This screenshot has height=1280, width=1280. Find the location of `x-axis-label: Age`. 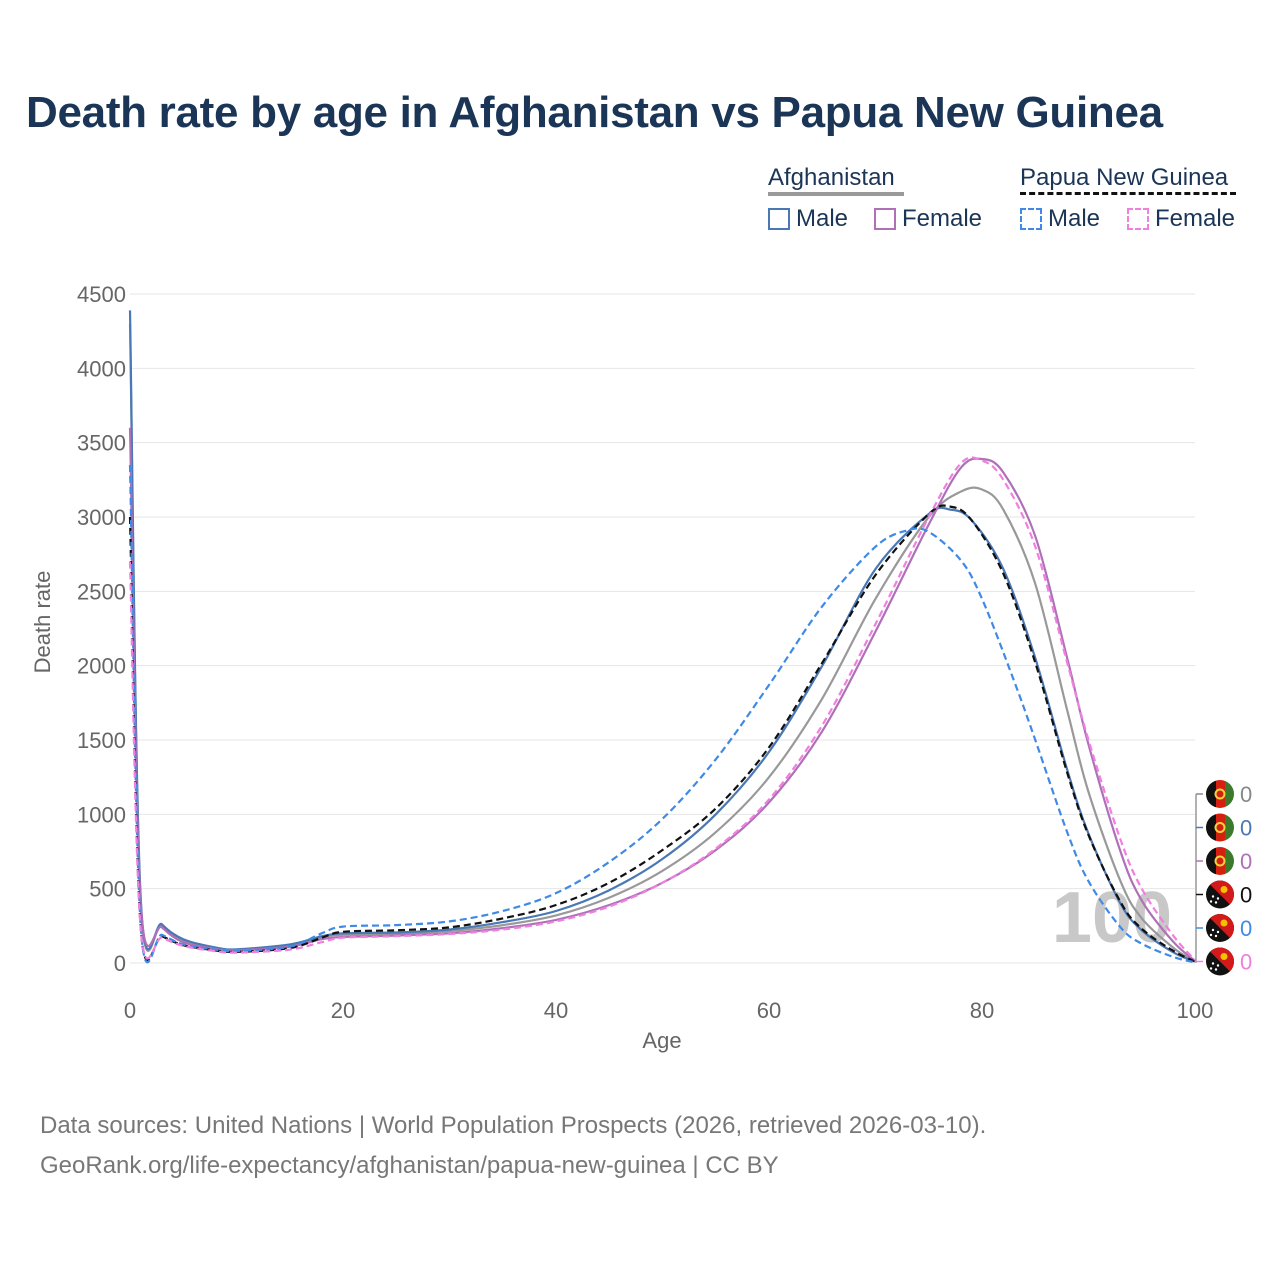

x-axis-label: Age is located at coordinates (661, 1040).